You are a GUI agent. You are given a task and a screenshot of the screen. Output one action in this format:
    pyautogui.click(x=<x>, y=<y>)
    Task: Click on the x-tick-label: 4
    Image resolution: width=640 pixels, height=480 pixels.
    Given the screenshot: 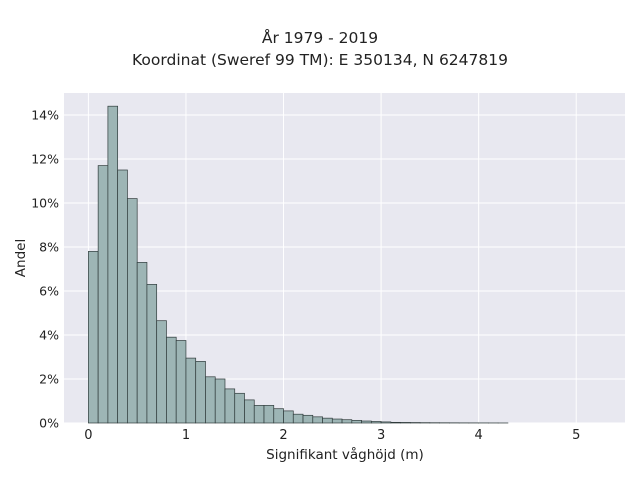 What is the action you would take?
    pyautogui.click(x=479, y=435)
    